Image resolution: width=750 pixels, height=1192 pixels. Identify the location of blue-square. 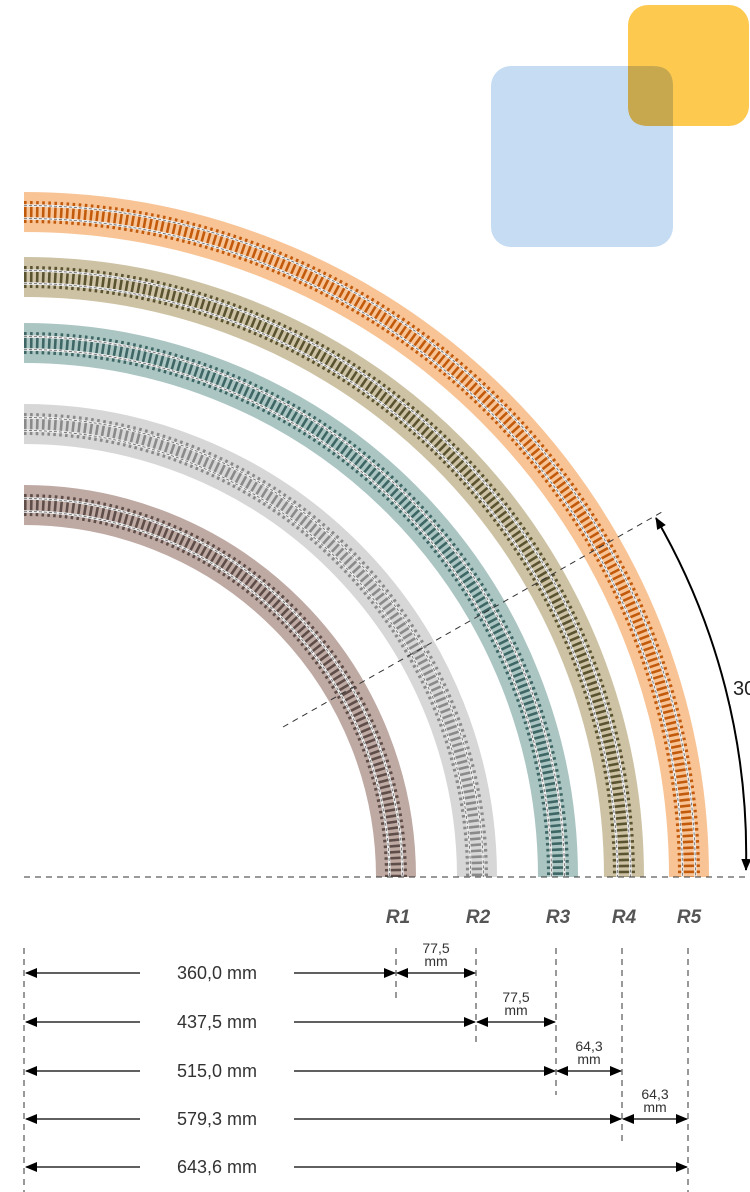
(582, 156).